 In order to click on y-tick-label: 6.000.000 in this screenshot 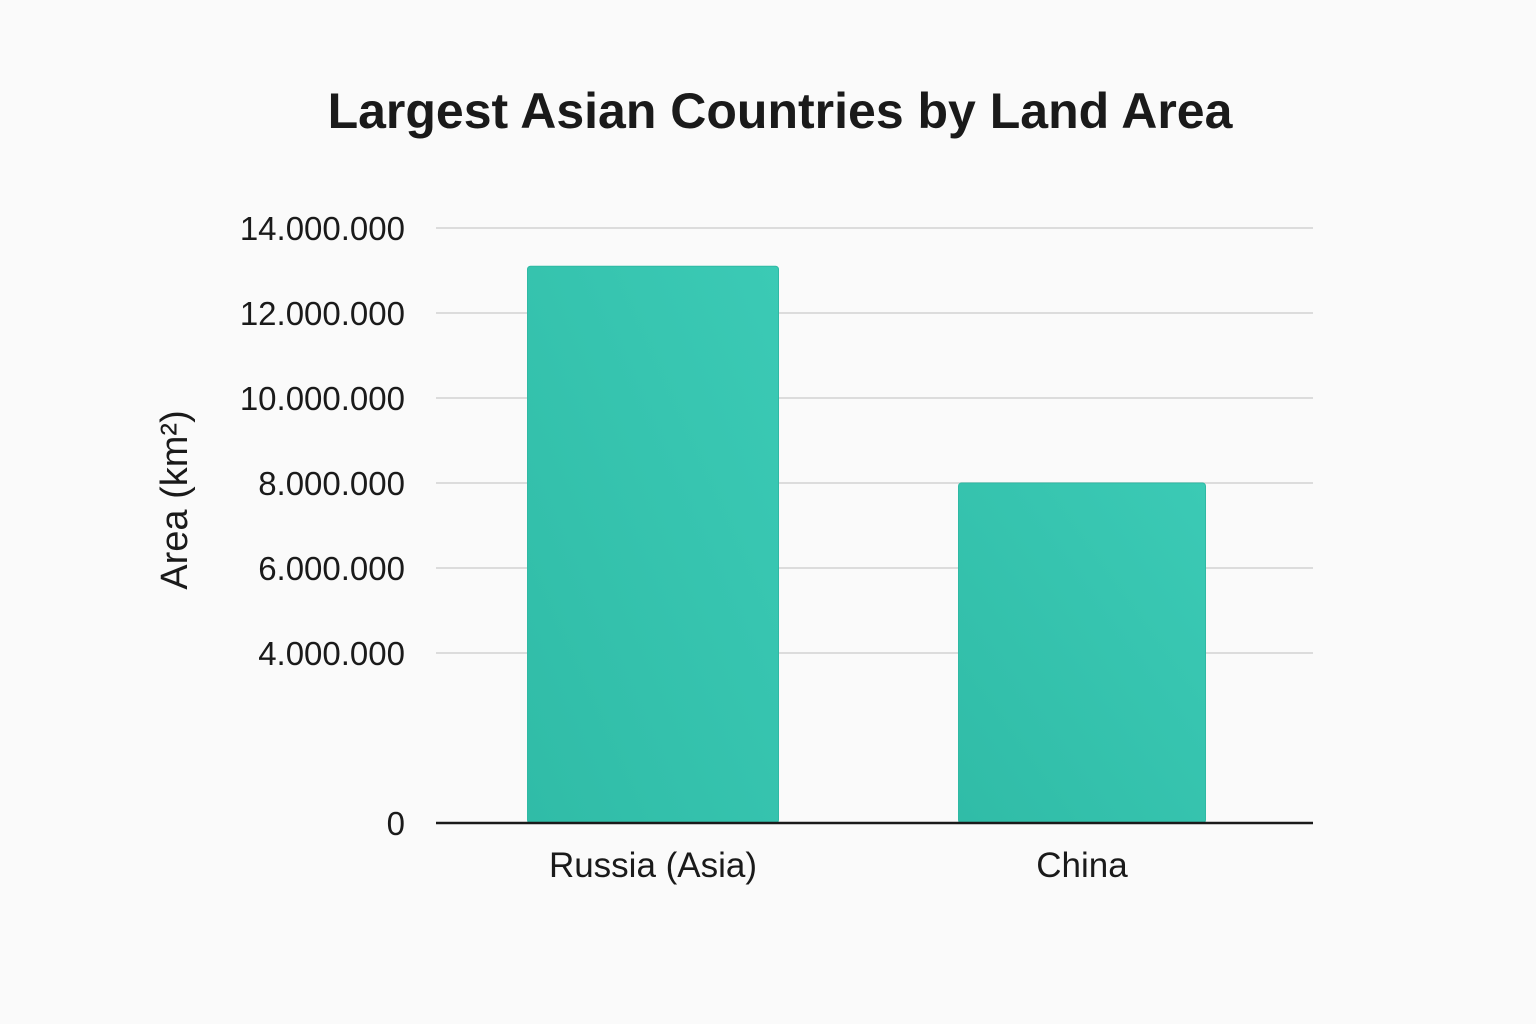, I will do `click(331, 568)`.